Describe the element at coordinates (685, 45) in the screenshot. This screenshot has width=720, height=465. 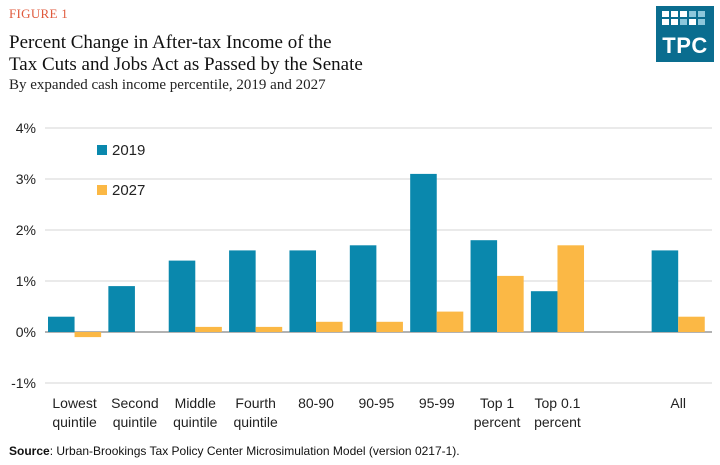
I see `logo-text: TPC` at that location.